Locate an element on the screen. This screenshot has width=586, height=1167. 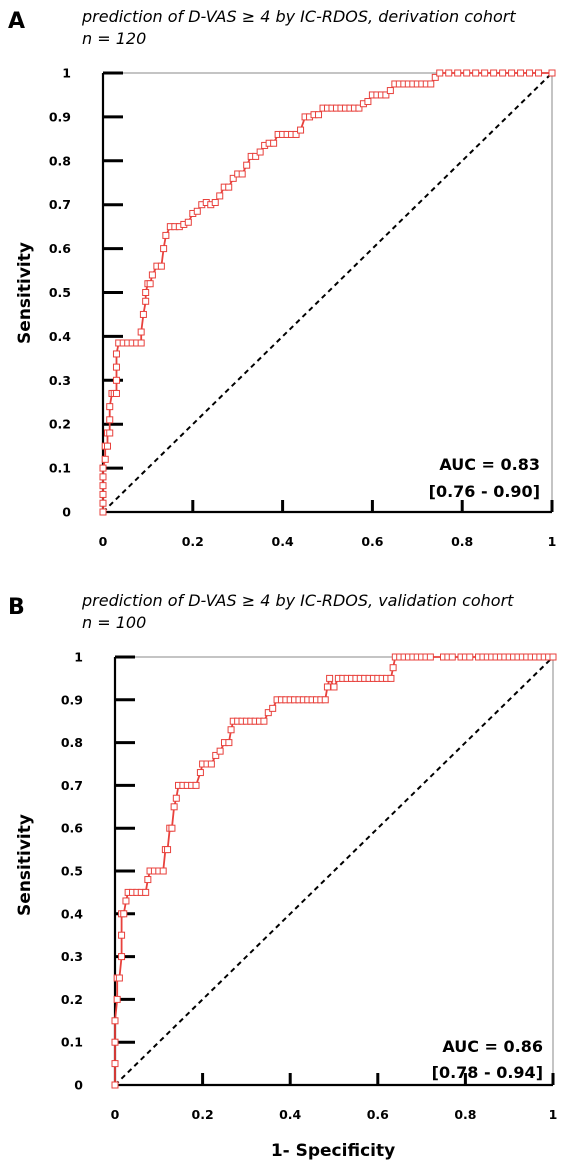
panel-b-y-tick-label: 0.3 is located at coordinates (72, 956).